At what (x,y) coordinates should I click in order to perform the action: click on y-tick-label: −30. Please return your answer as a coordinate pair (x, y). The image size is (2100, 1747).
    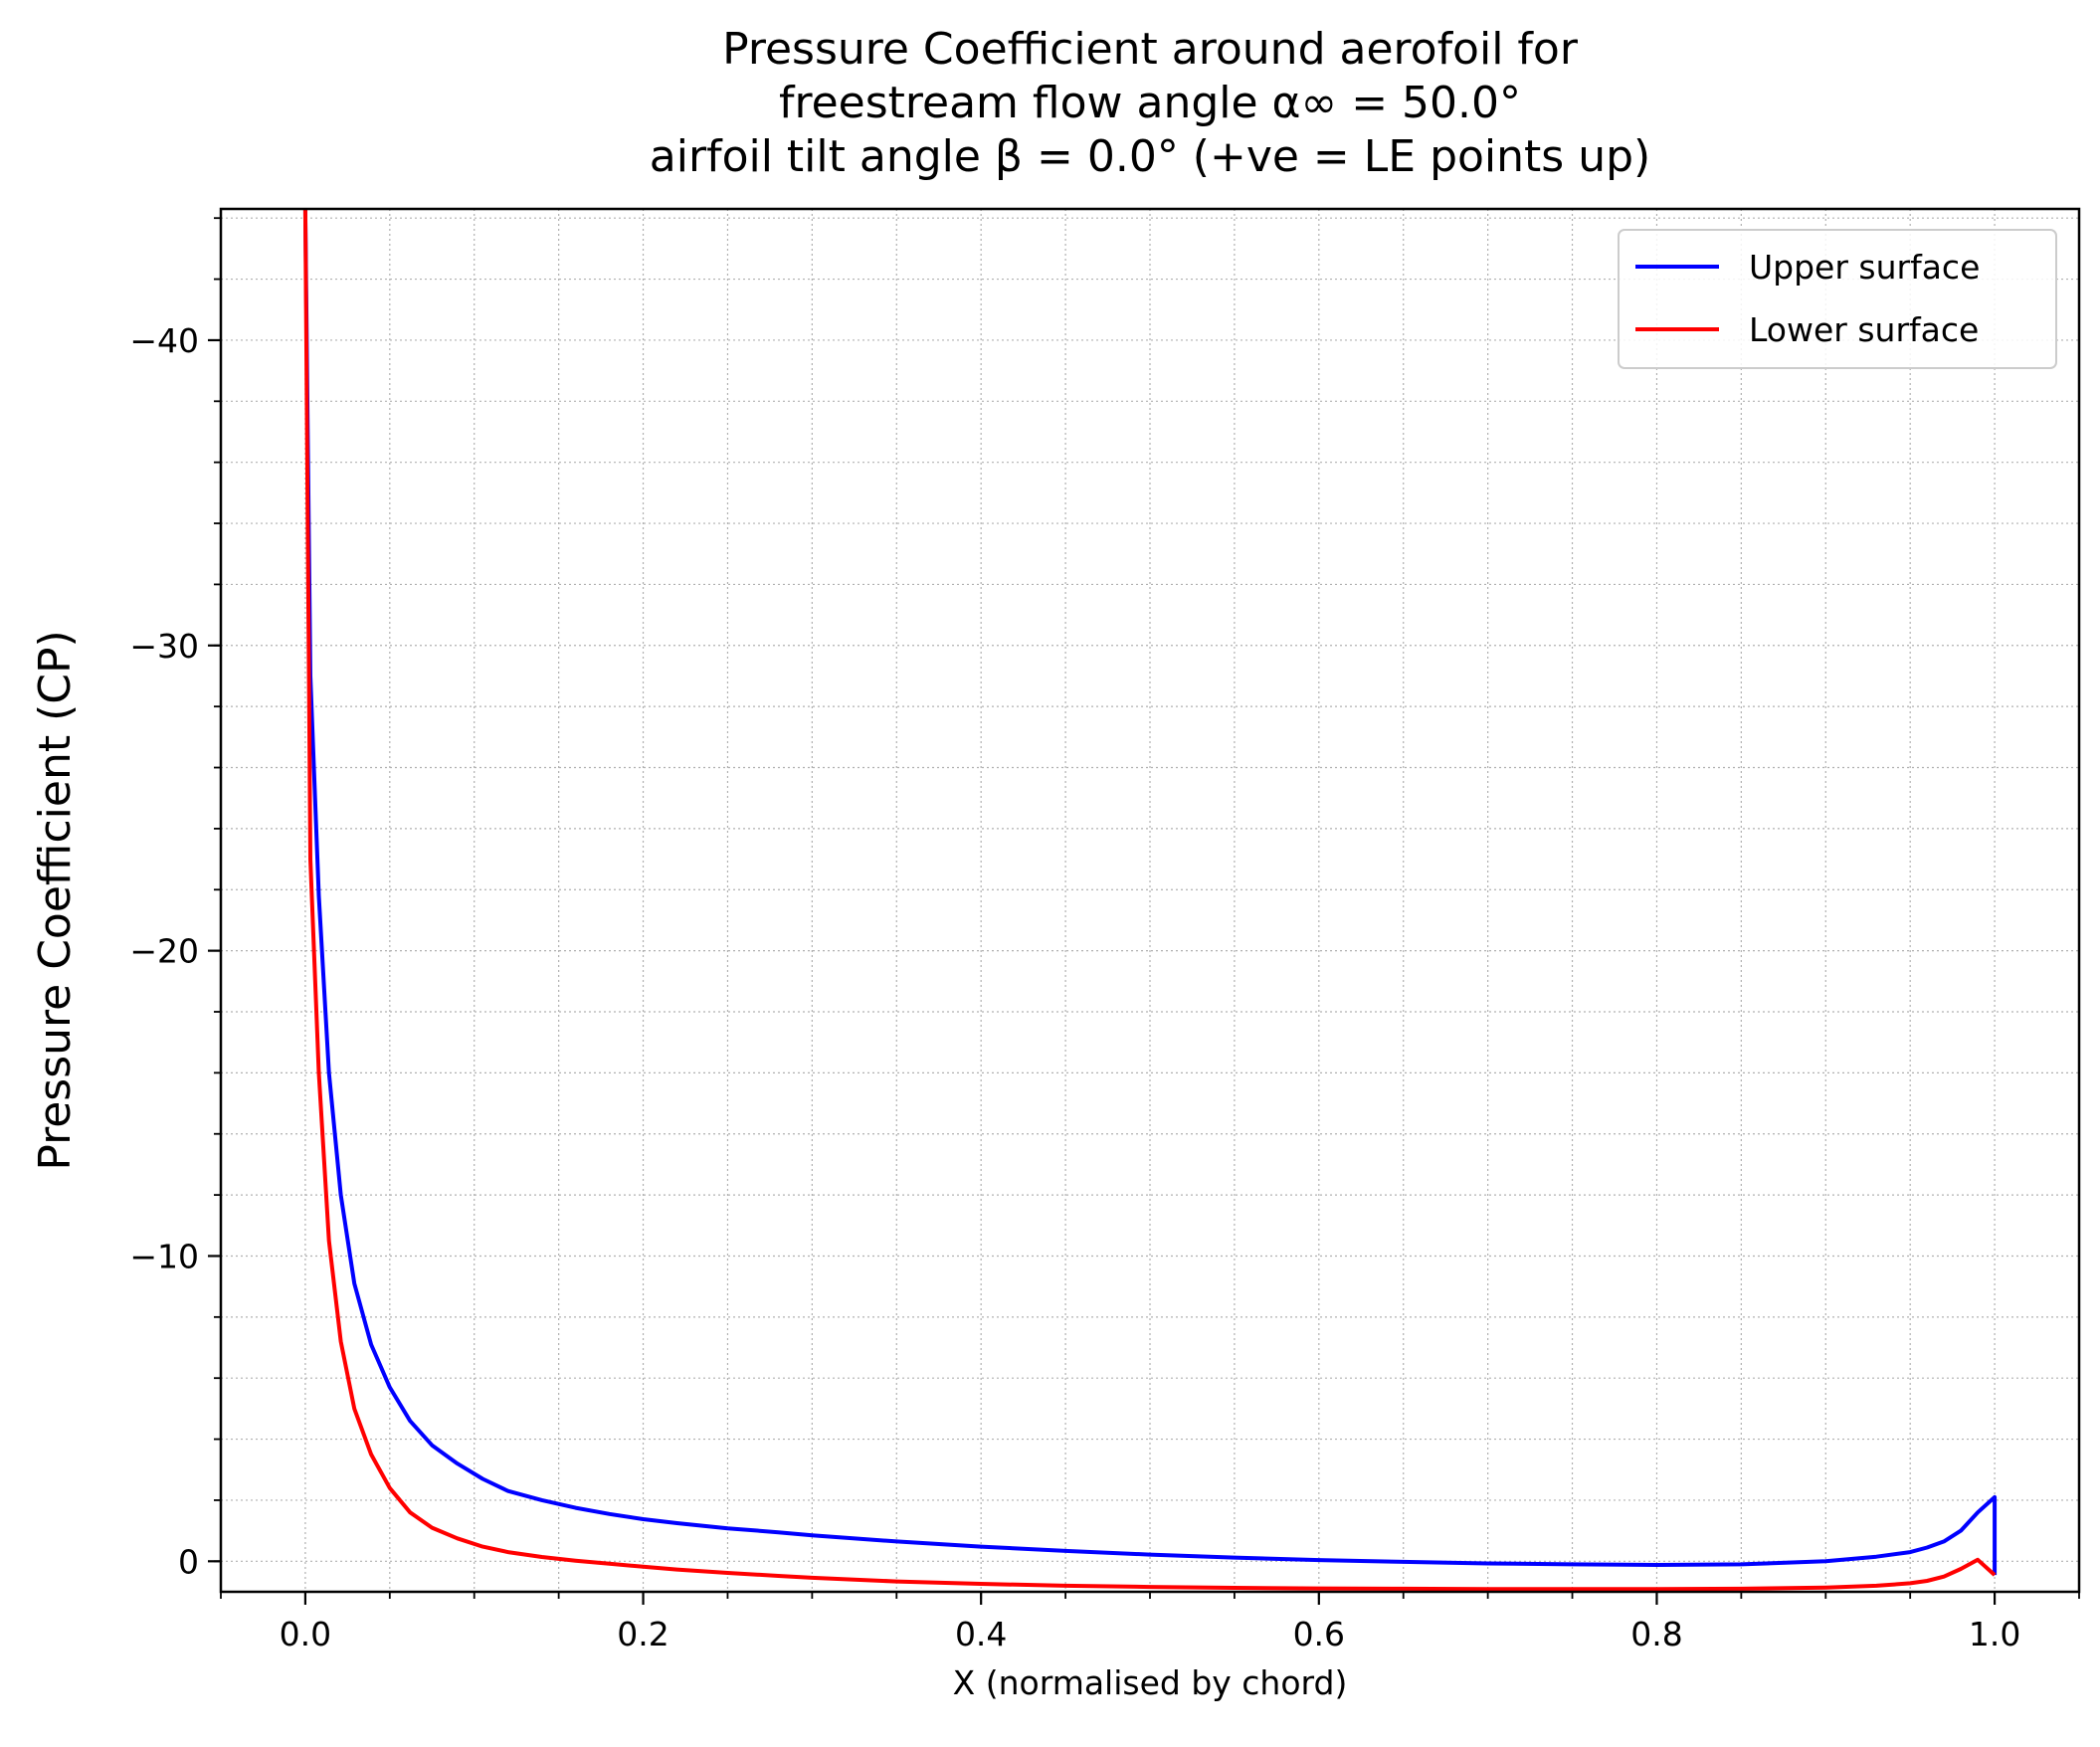
    Looking at the image, I should click on (164, 647).